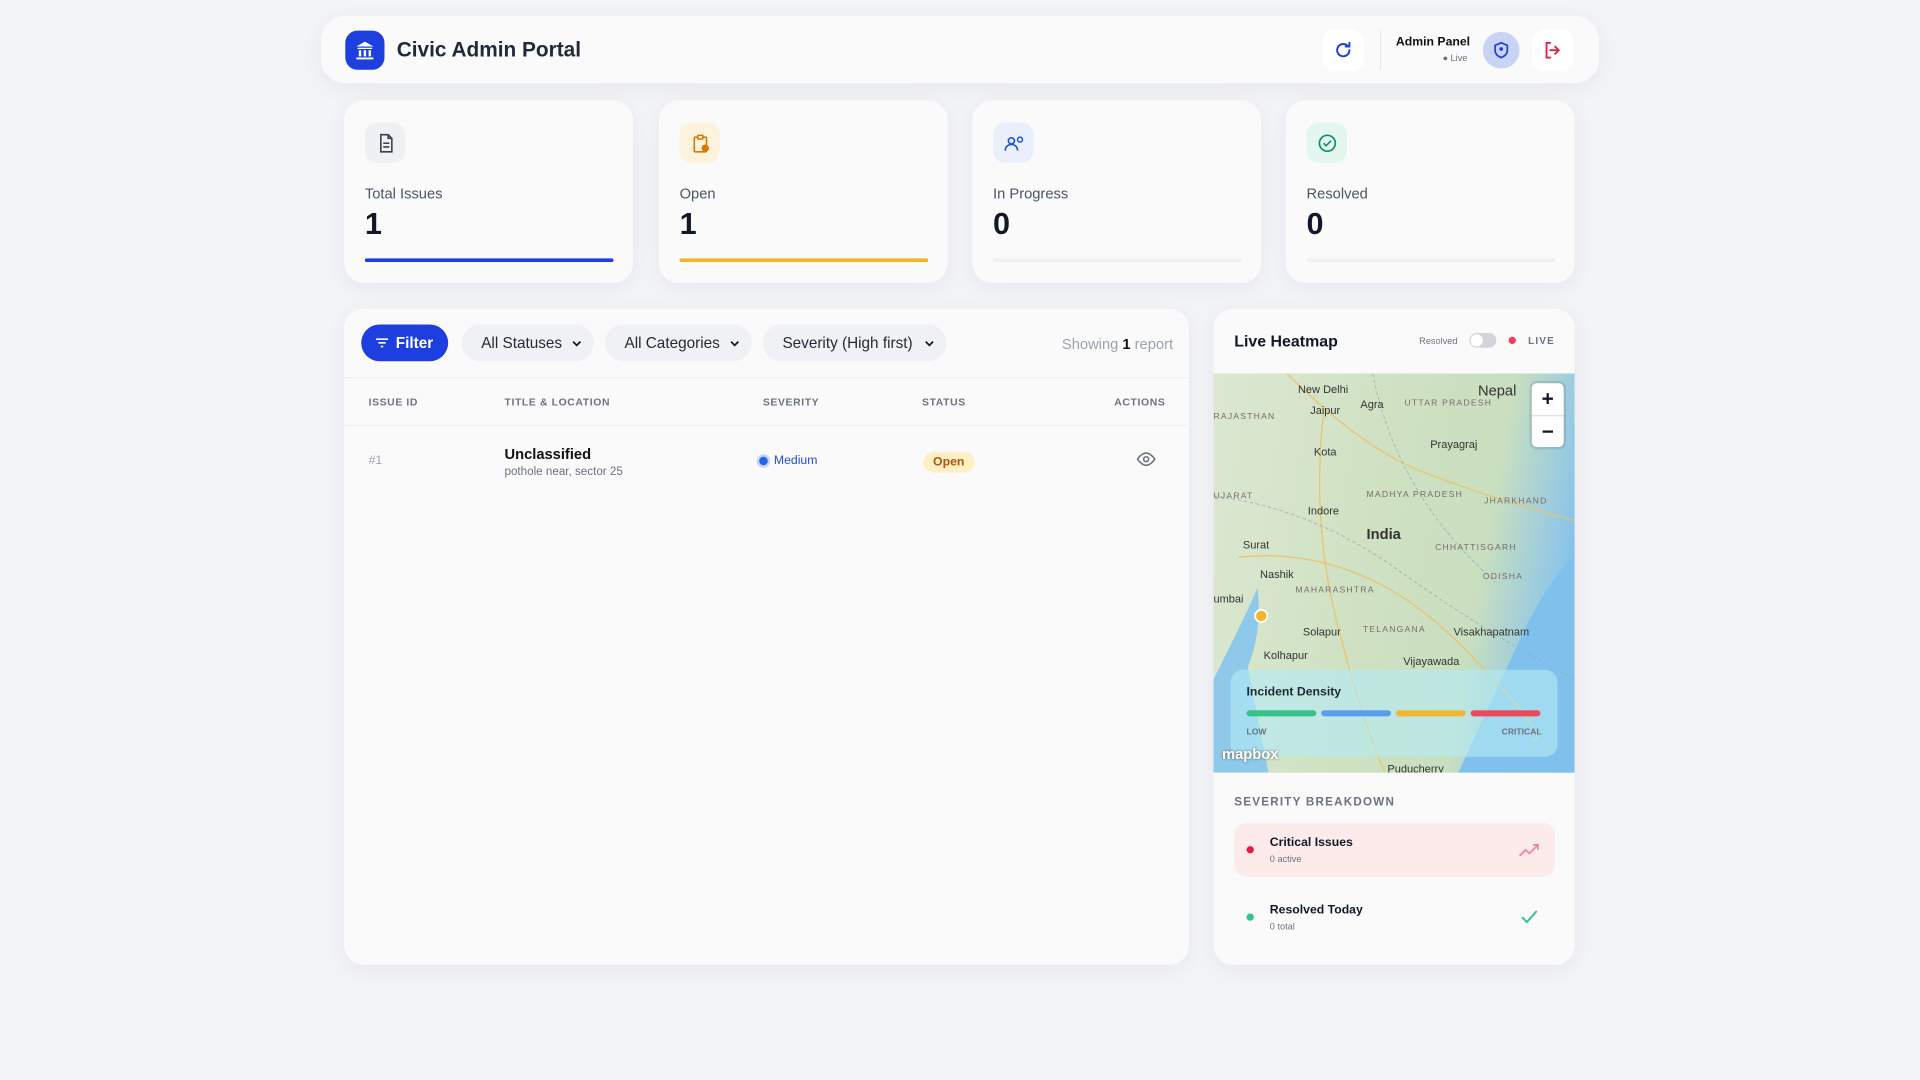 The width and height of the screenshot is (1920, 1080). I want to click on column-header: ISSUE ID, so click(393, 401).